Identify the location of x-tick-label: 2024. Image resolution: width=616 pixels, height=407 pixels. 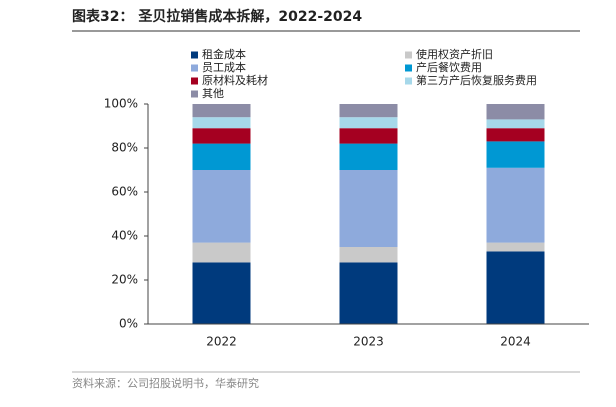
(515, 342).